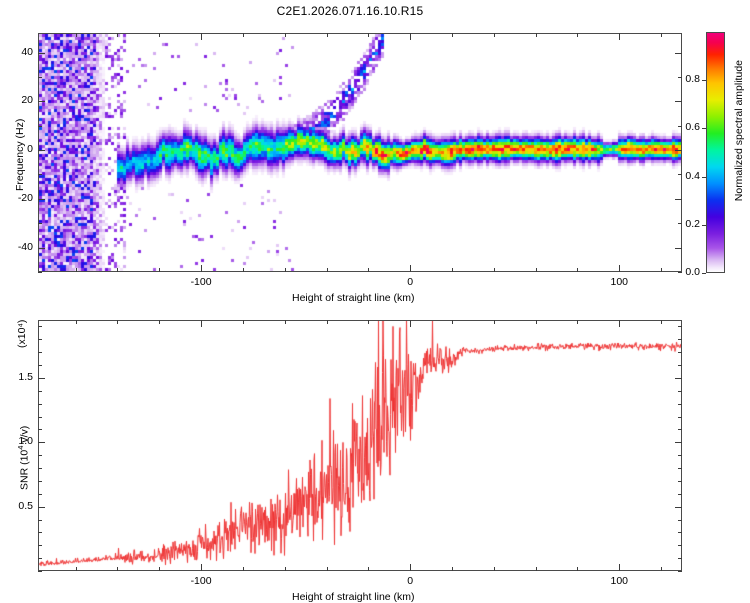  What do you see at coordinates (692, 79) in the screenshot?
I see `colorbar-tick-label: 0.8` at bounding box center [692, 79].